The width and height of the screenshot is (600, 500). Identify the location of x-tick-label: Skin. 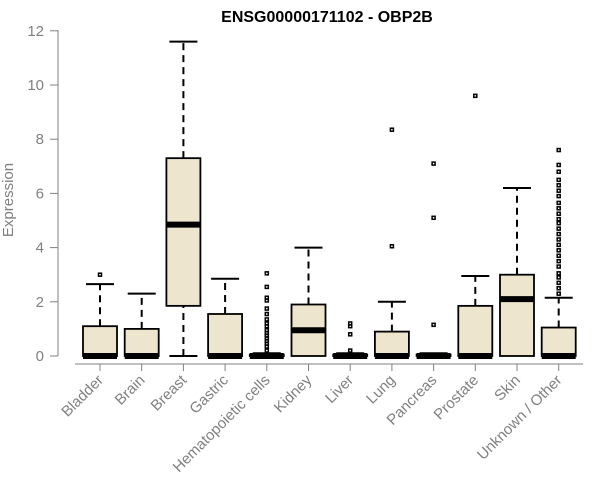
(507, 388).